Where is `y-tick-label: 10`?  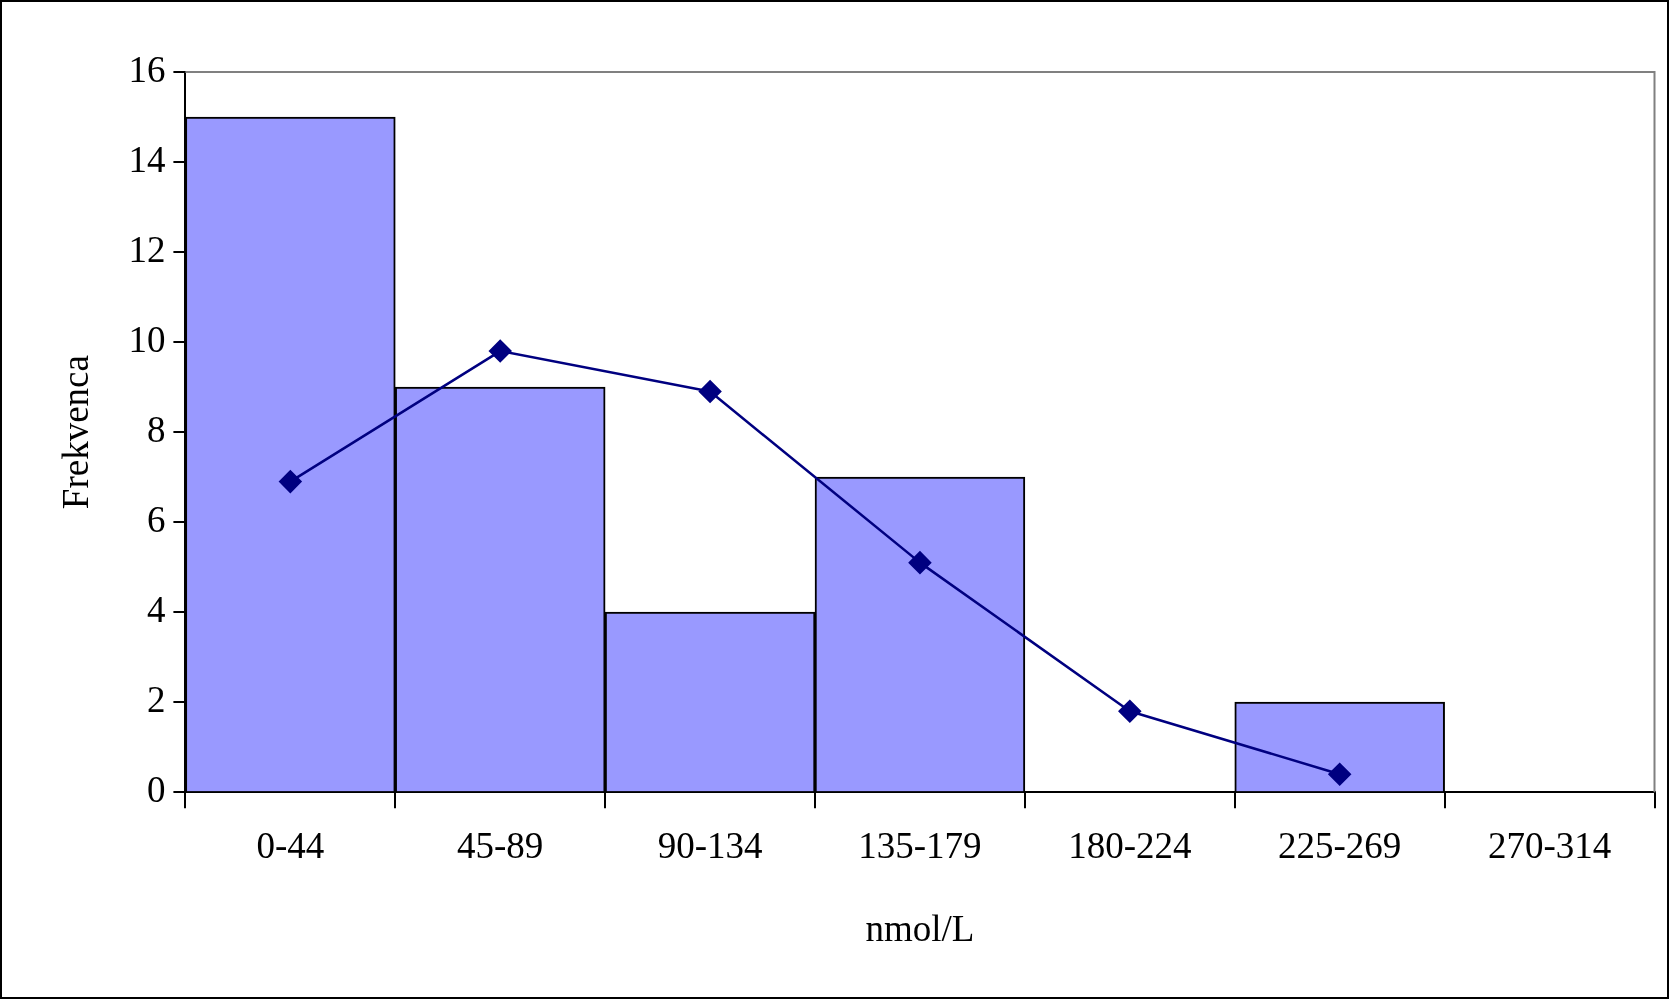
y-tick-label: 10 is located at coordinates (147, 339).